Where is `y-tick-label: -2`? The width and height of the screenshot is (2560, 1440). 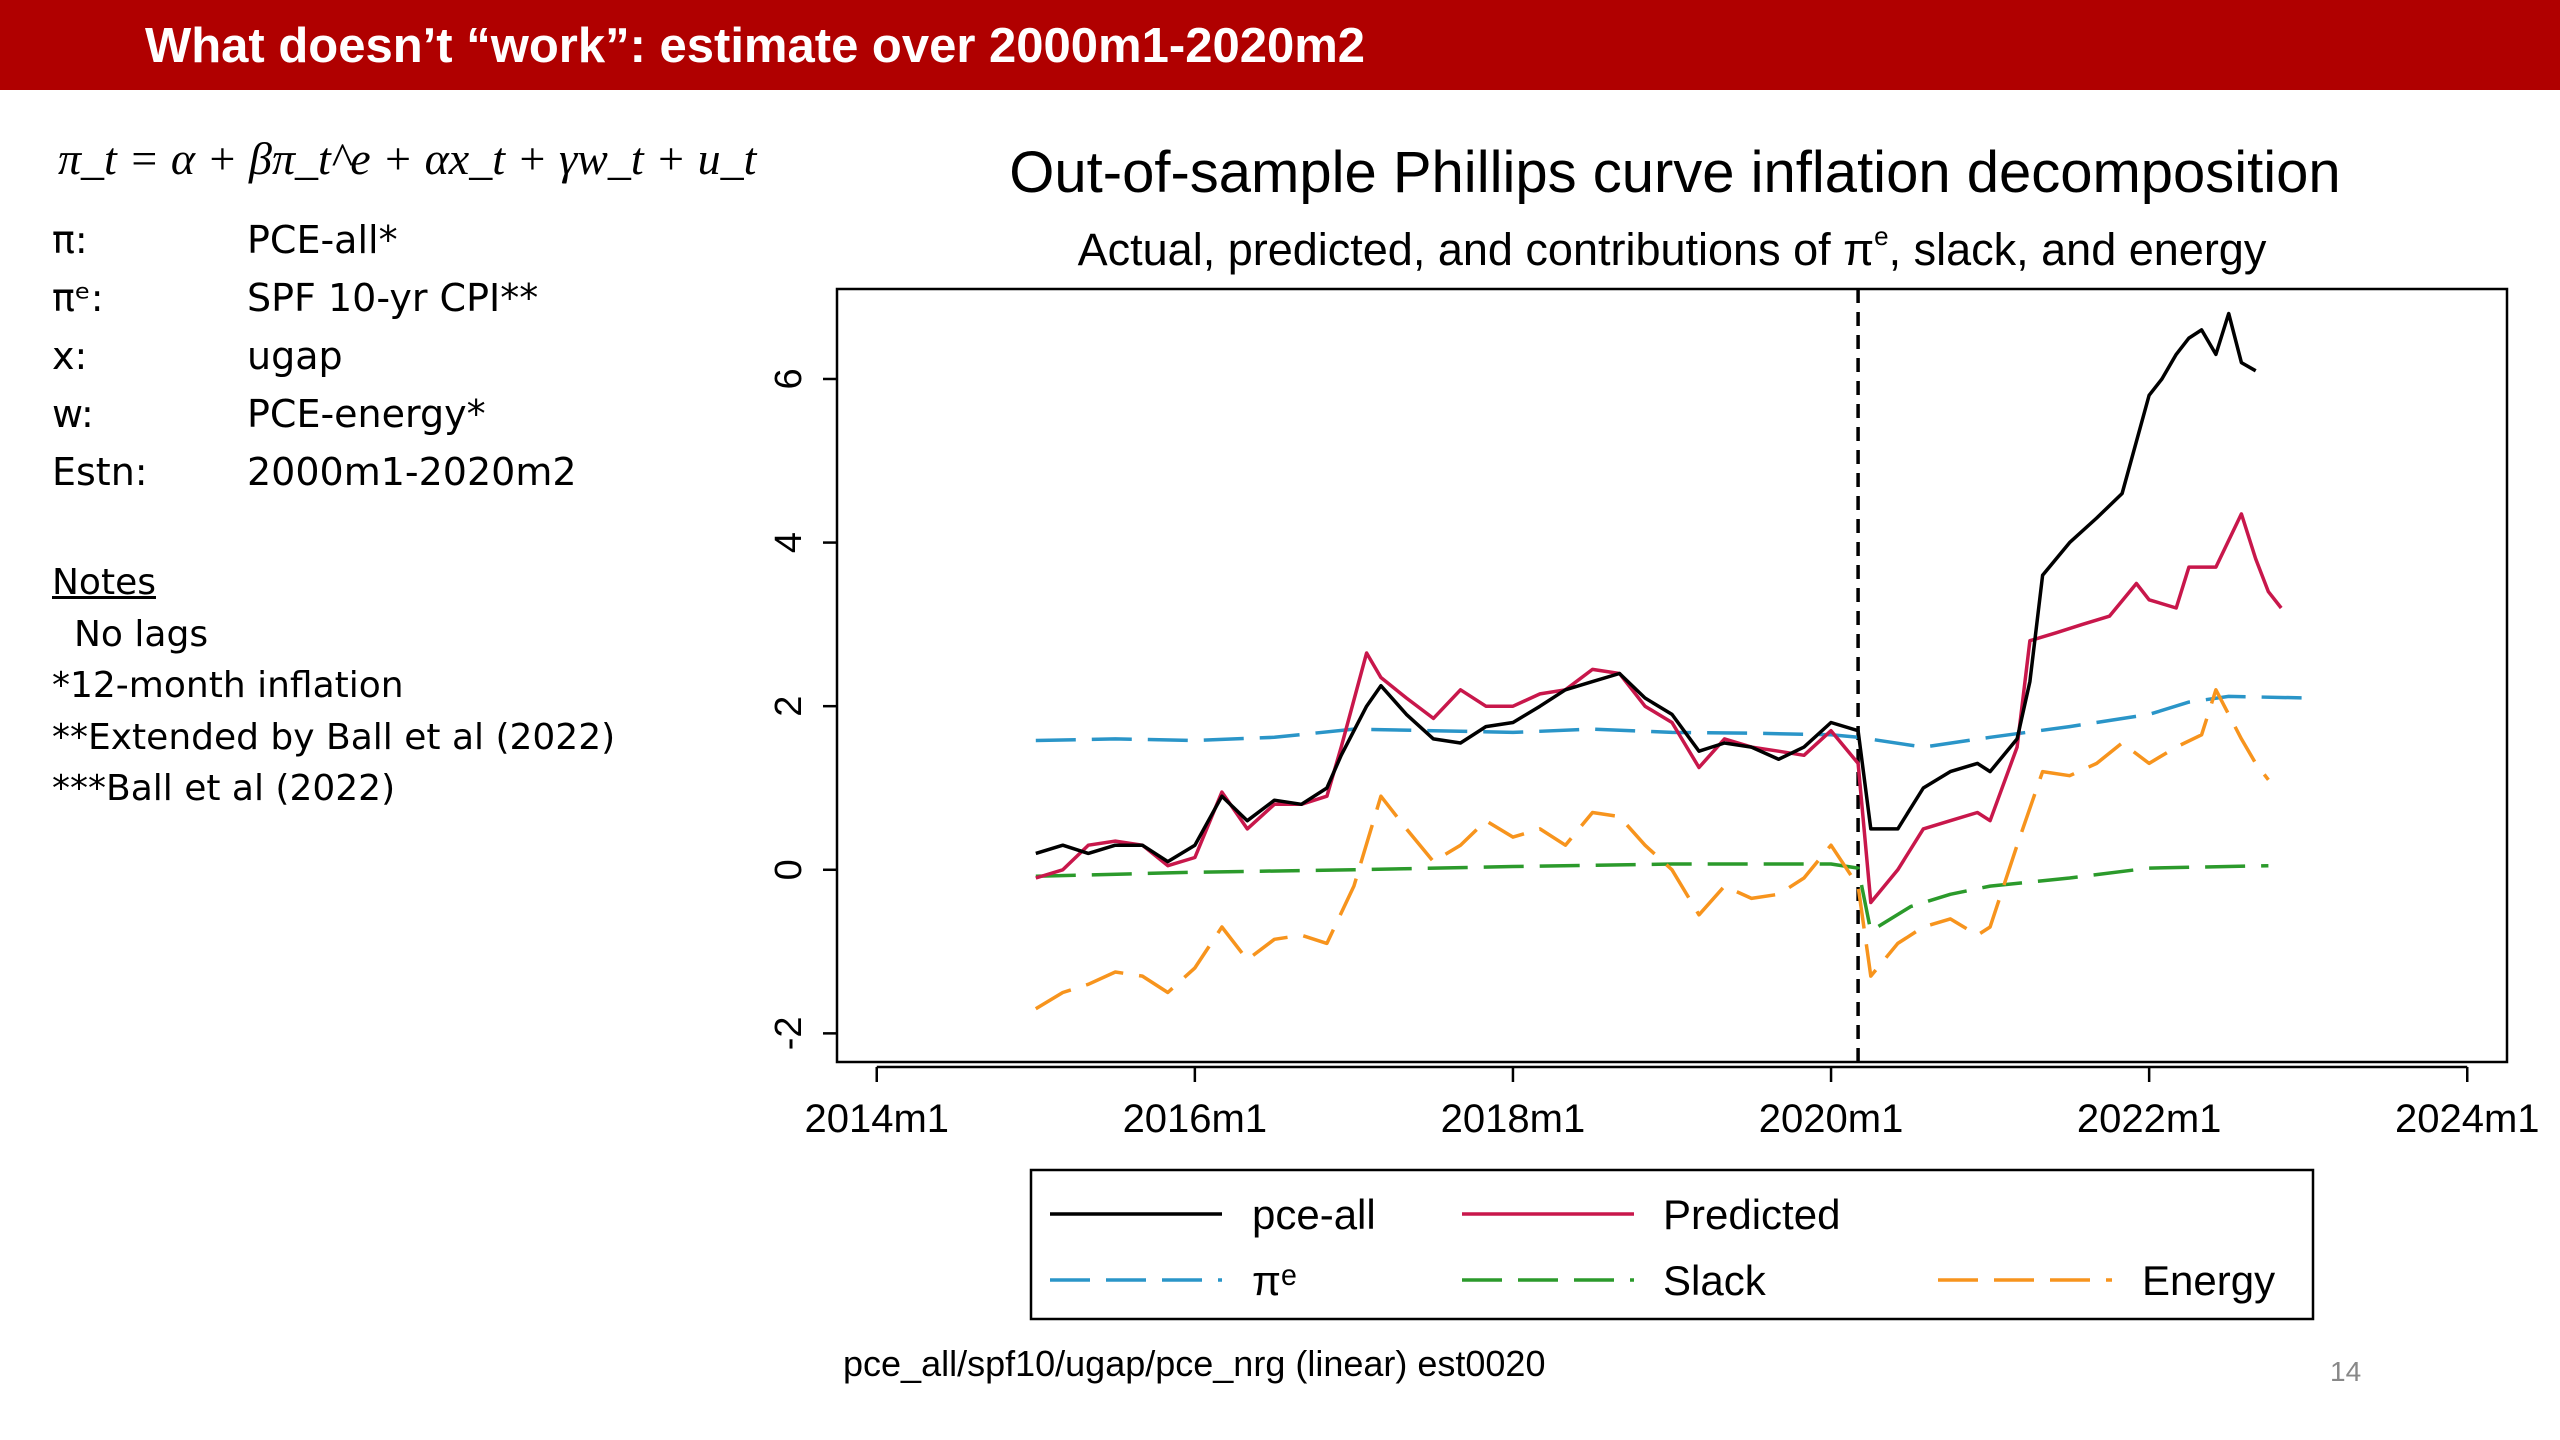 y-tick-label: -2 is located at coordinates (789, 1033).